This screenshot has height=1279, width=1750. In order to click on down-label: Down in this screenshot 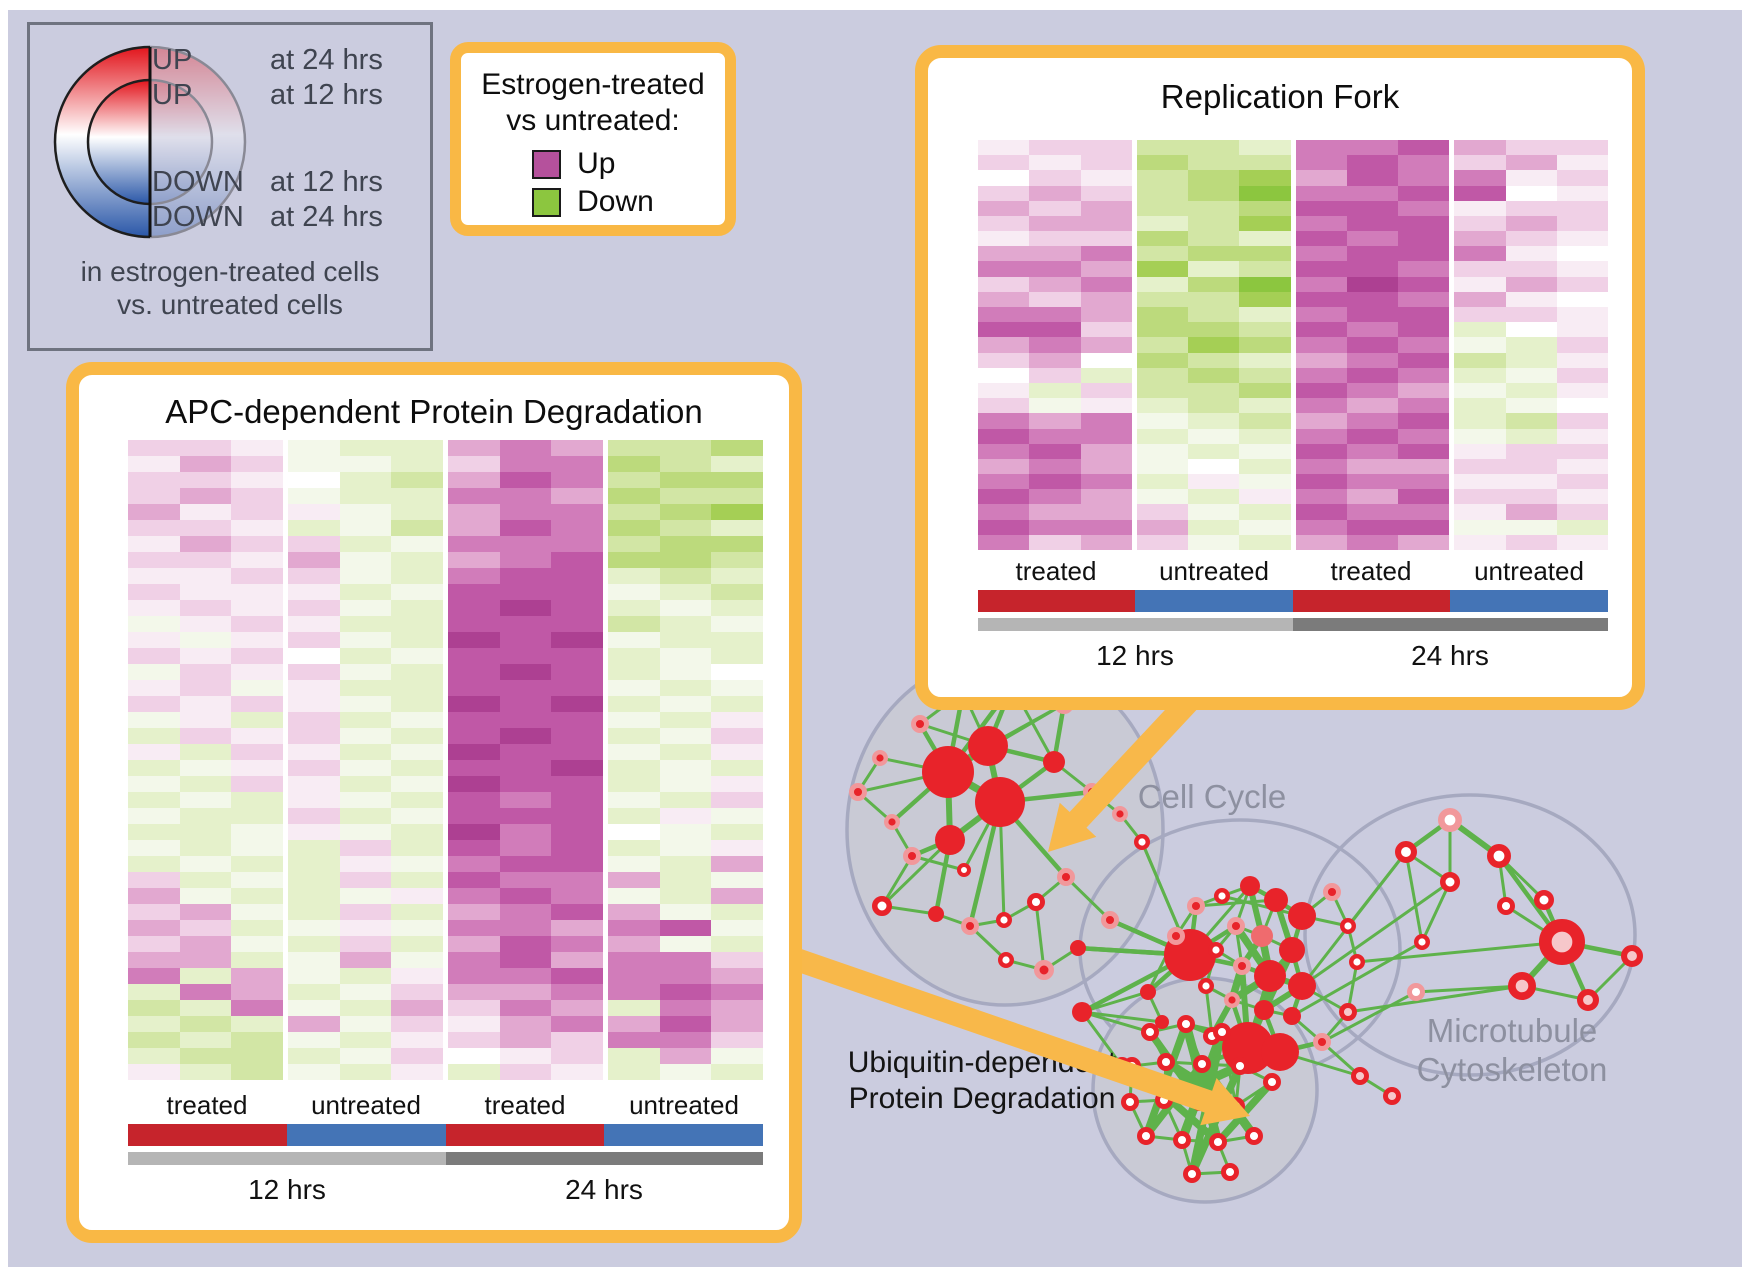, I will do `click(615, 201)`.